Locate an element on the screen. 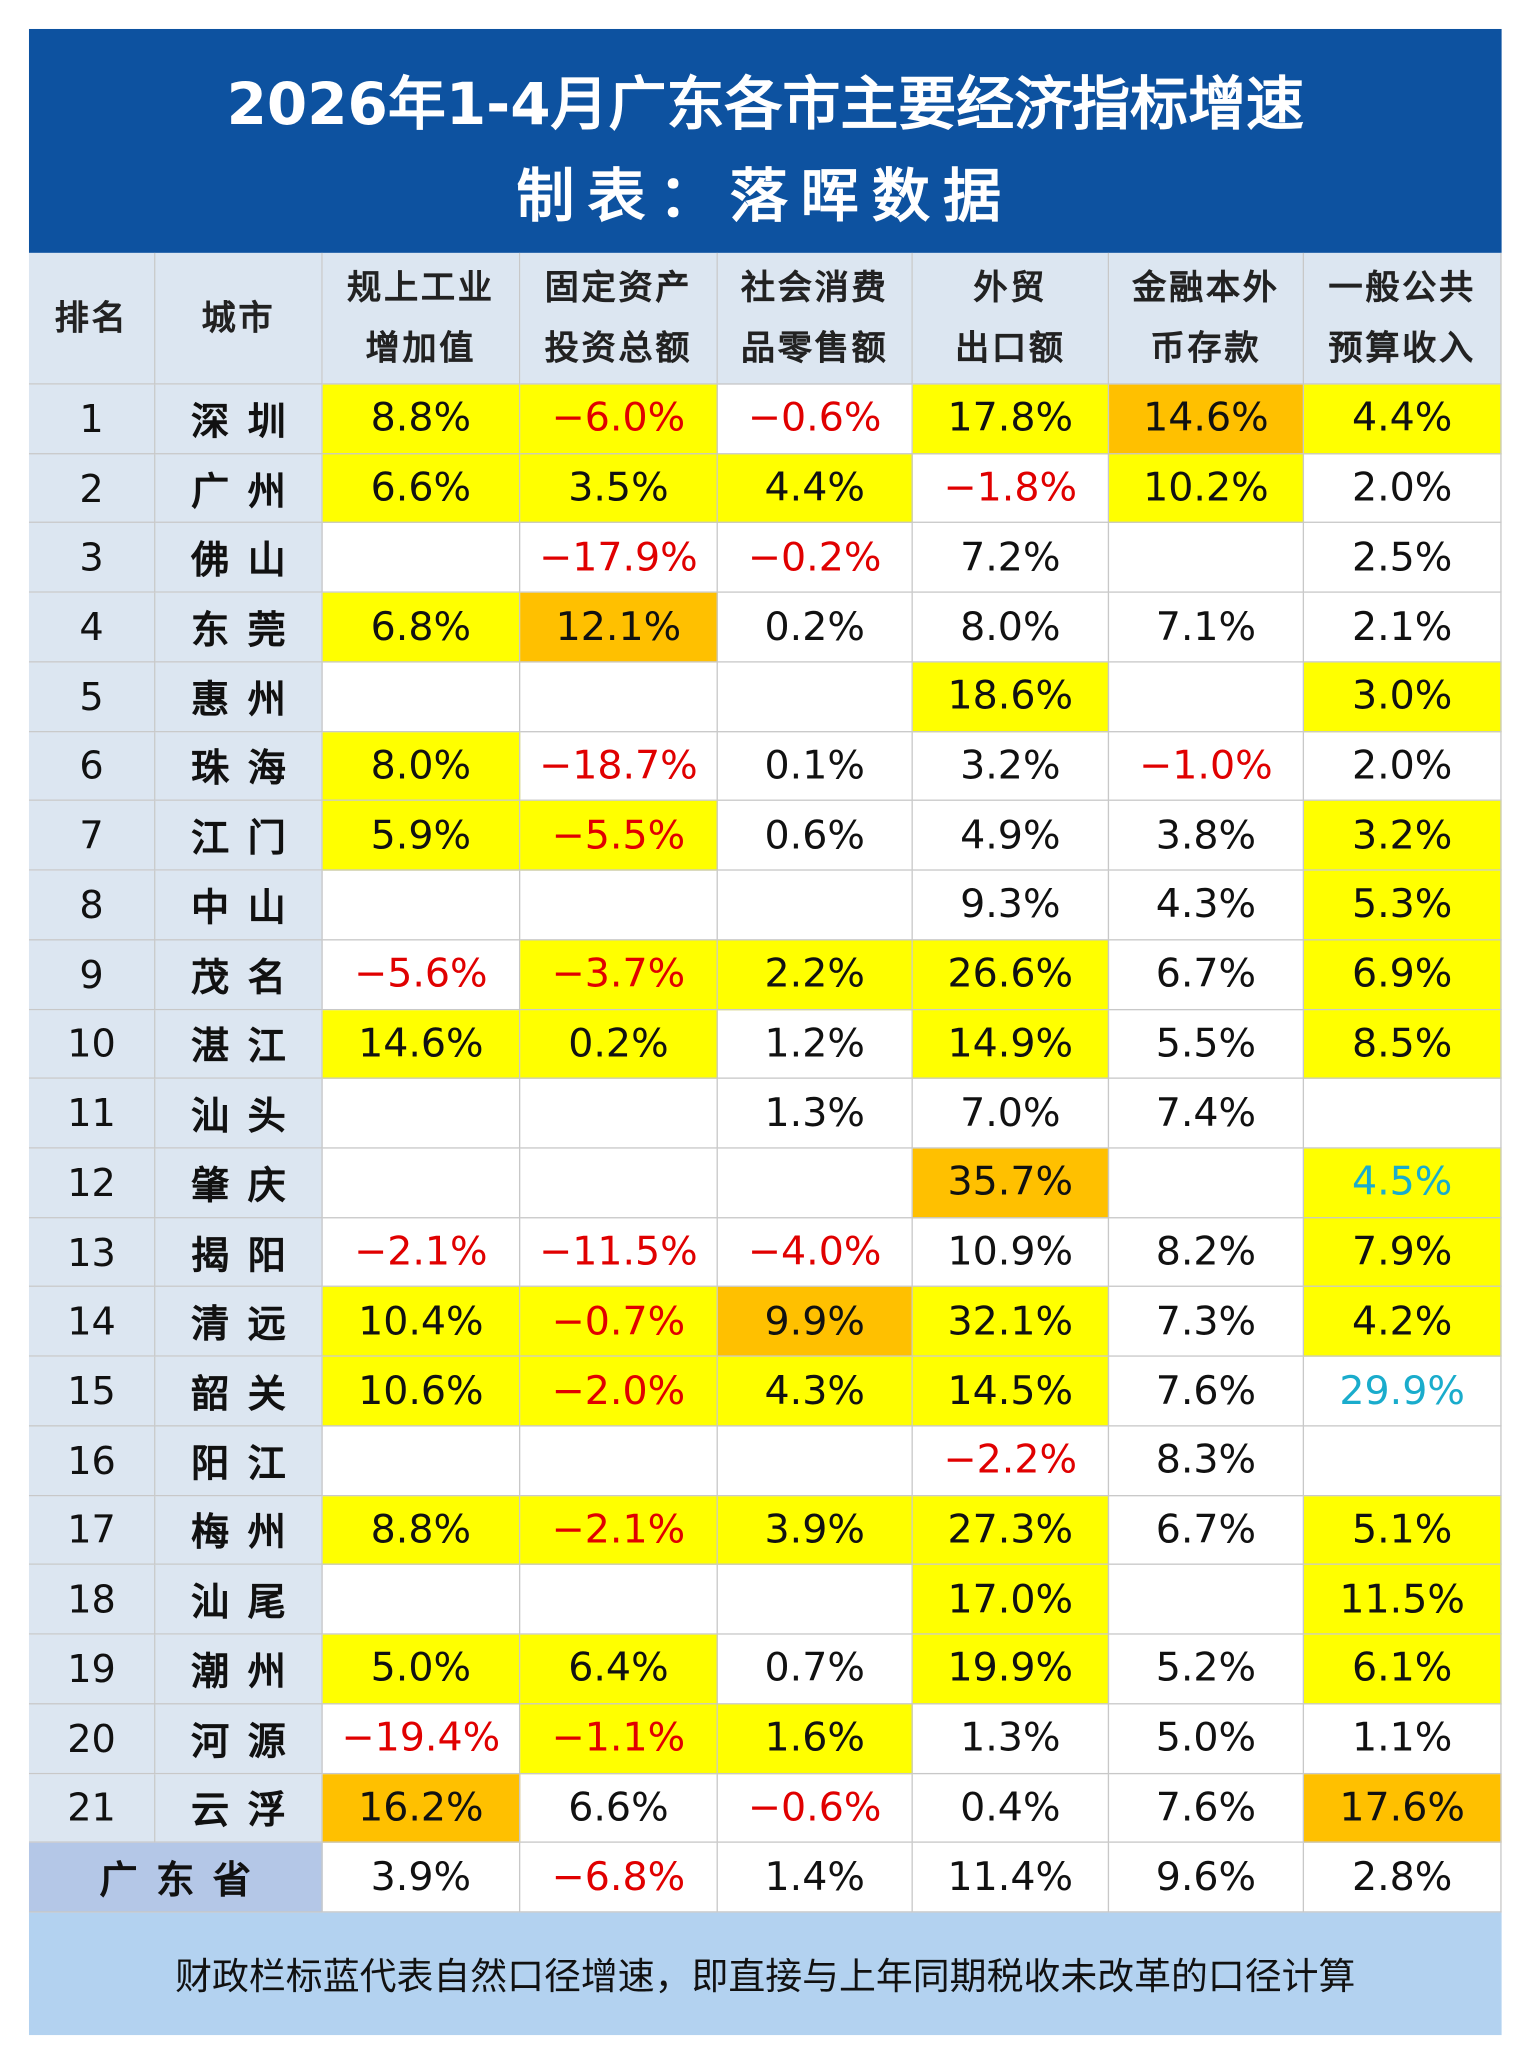 This screenshot has height=2061, width=1528. value-cell: −0.2% is located at coordinates (815, 558).